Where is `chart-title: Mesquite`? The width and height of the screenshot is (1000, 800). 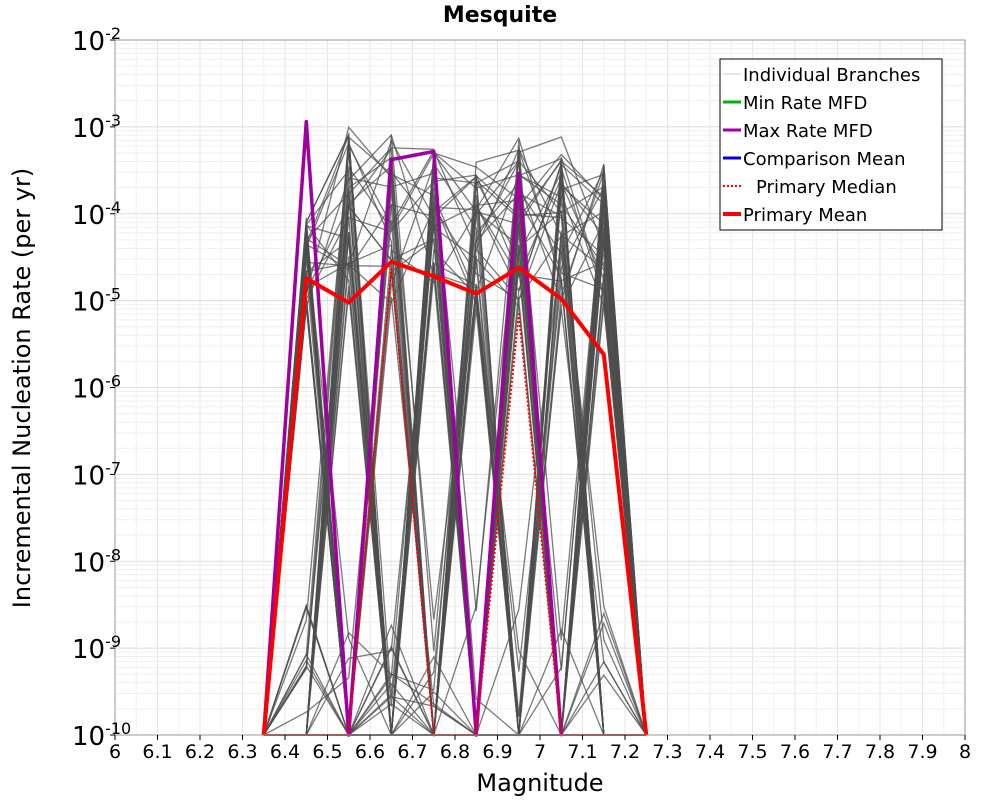 chart-title: Mesquite is located at coordinates (500, 15).